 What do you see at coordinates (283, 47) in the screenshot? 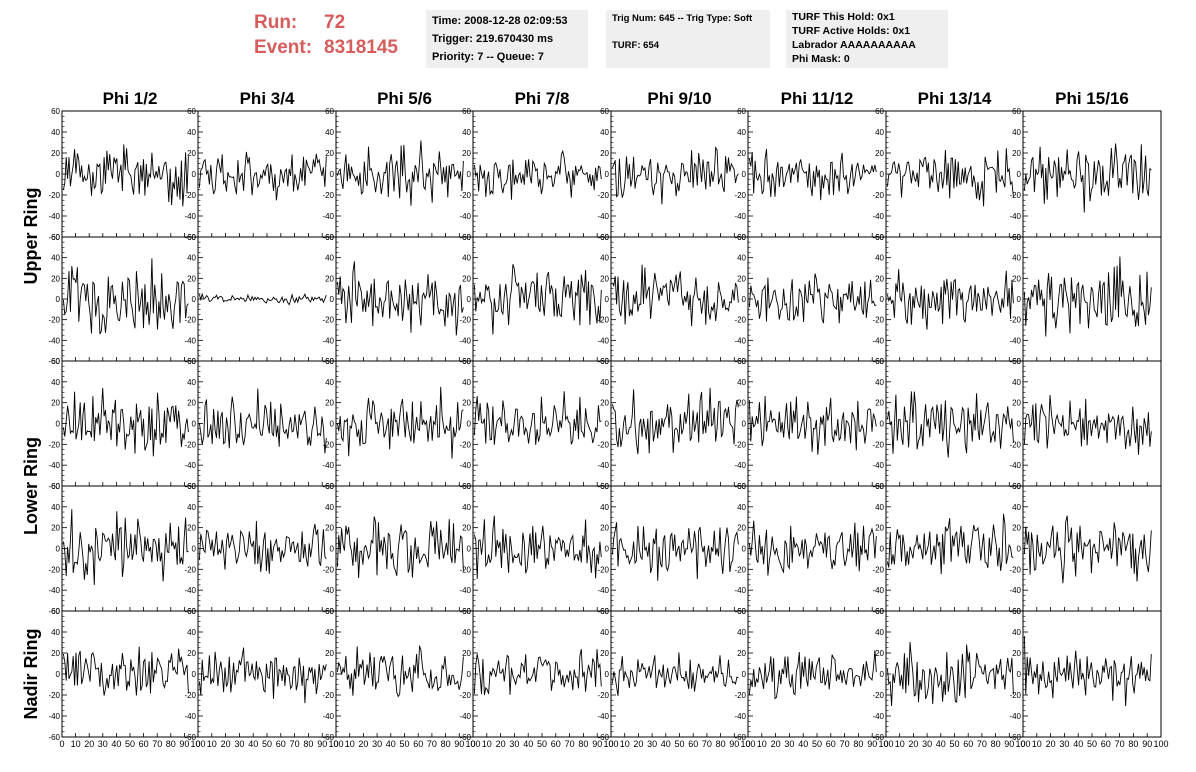
I see `event-label: Event:` at bounding box center [283, 47].